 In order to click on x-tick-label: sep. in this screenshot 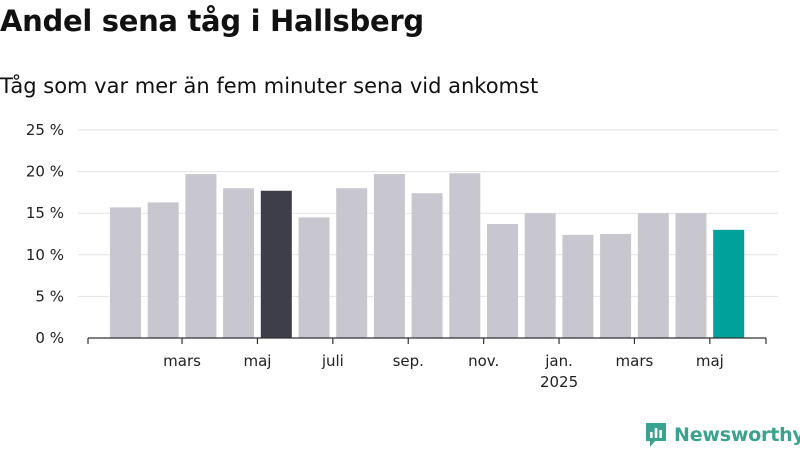, I will do `click(408, 361)`.